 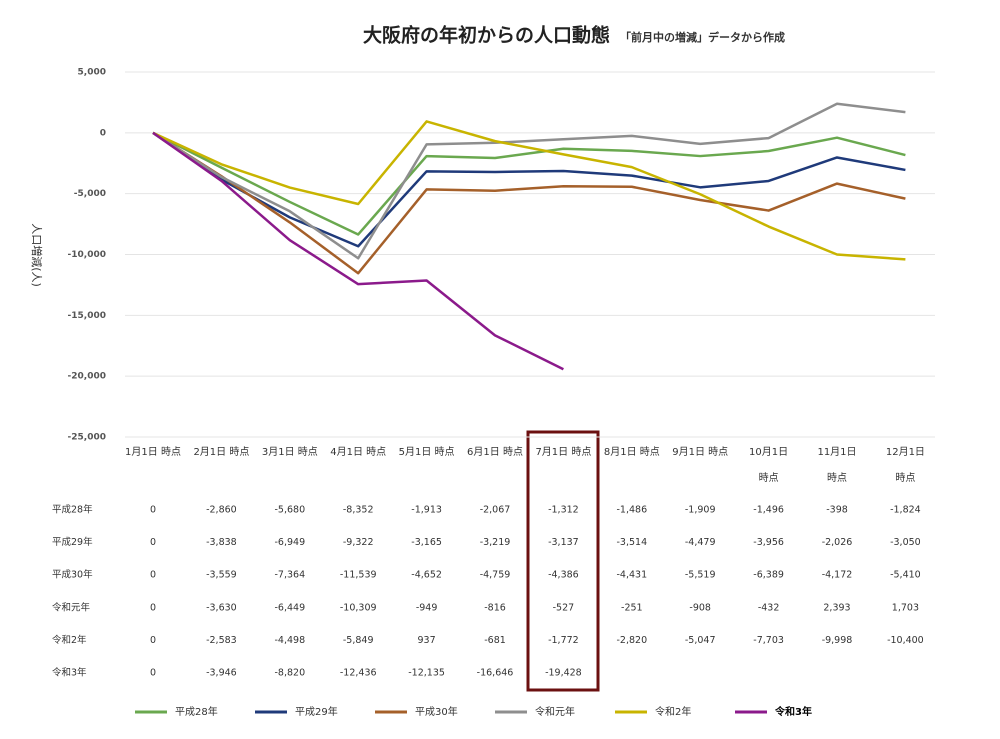 What do you see at coordinates (358, 673) in the screenshot?
I see `table-cell: -12,436` at bounding box center [358, 673].